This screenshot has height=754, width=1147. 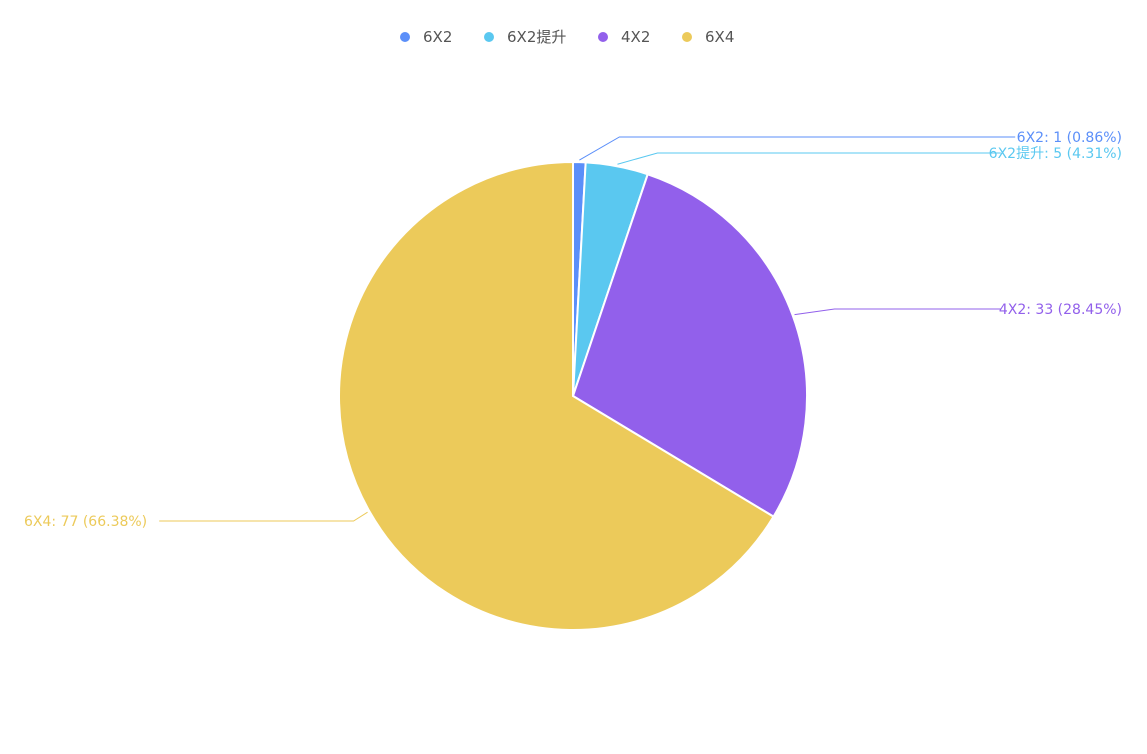 I want to click on legend-label: 6X2, so click(x=437, y=37).